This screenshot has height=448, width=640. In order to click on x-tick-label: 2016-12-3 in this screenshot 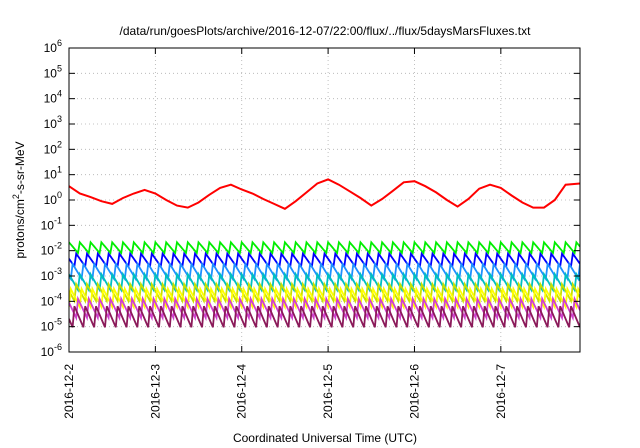, I will do `click(155, 391)`.